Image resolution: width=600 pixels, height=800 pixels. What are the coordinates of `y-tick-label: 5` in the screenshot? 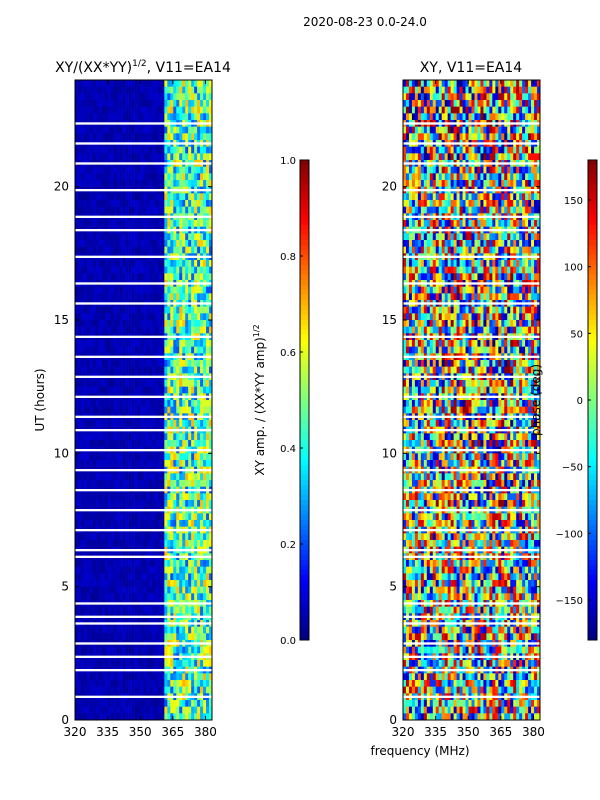 It's located at (65, 587).